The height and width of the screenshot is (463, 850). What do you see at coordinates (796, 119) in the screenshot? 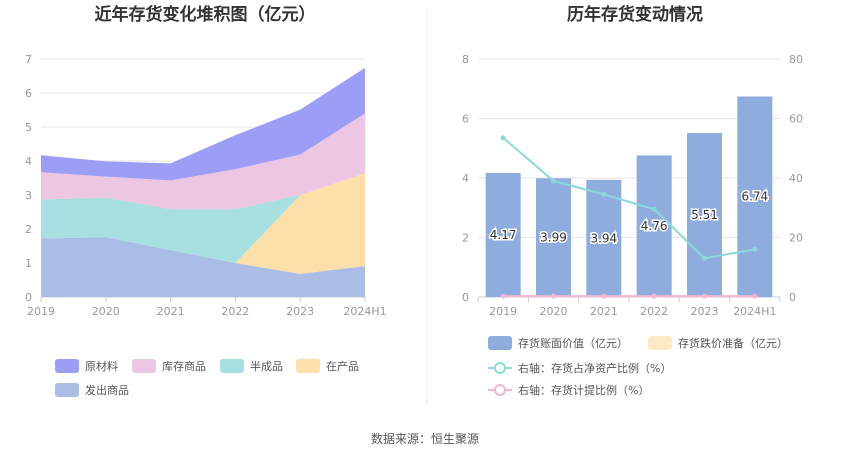
I see `right-y2-tick-label: 60` at bounding box center [796, 119].